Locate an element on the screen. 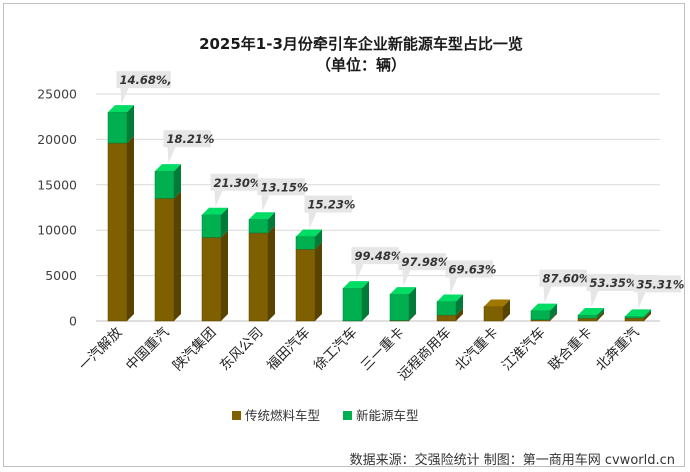 The image size is (690, 472). data-label: 53.35% is located at coordinates (614, 283).